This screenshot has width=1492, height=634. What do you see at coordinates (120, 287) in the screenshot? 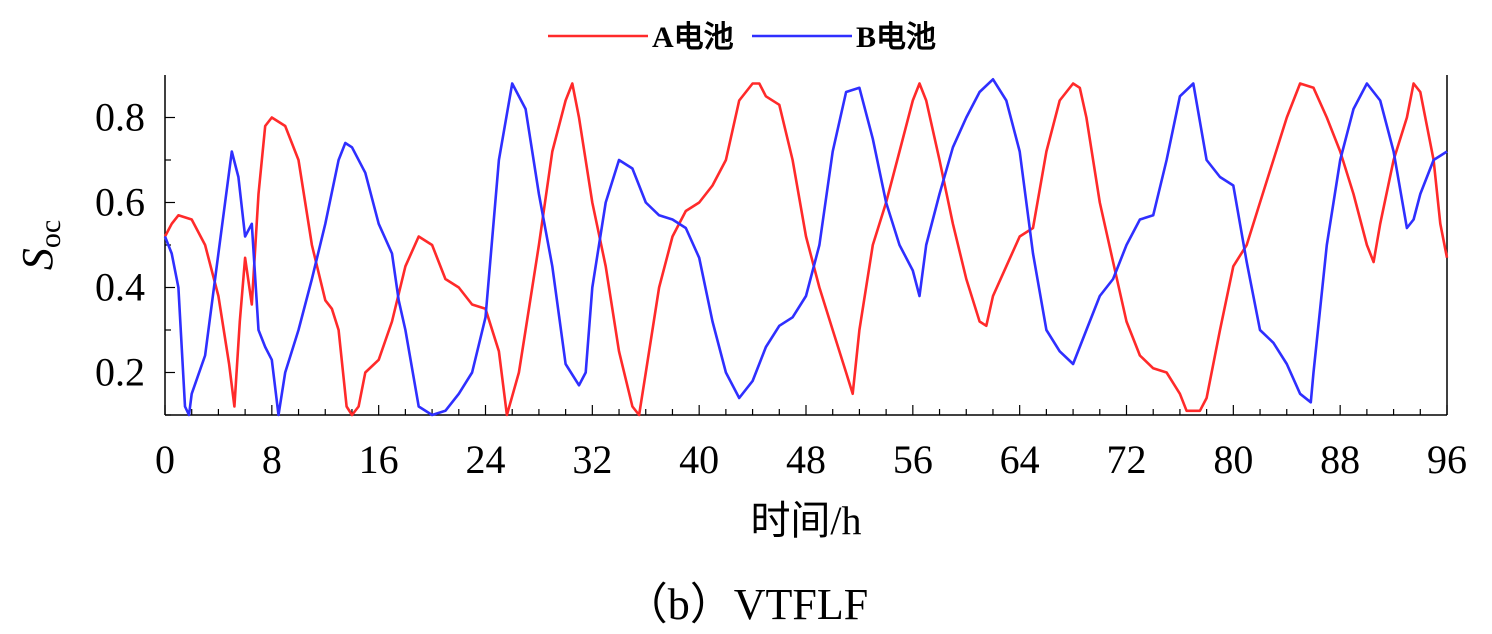
I see `y-tick-label: 0.4` at bounding box center [120, 287].